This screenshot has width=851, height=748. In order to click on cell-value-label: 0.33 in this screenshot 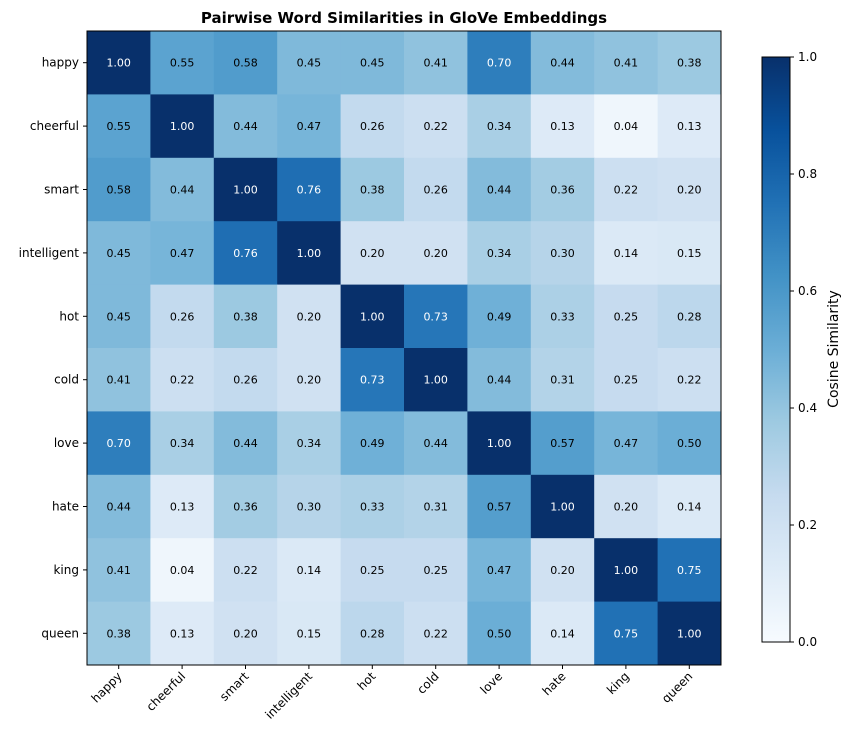, I will do `click(562, 316)`.